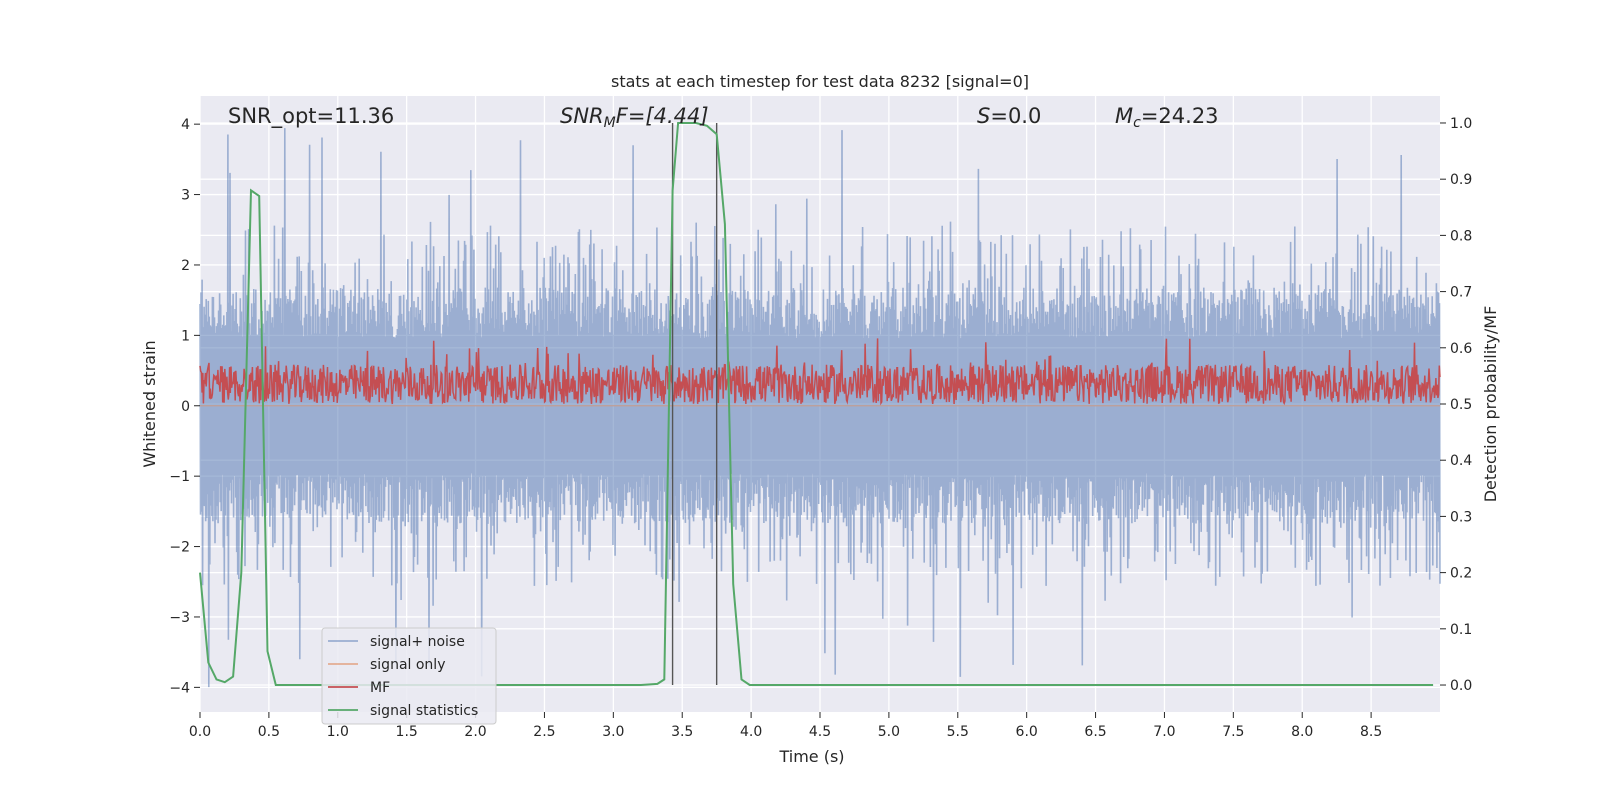  Describe the element at coordinates (1461, 574) in the screenshot. I see `y2-tick-label: 0.2` at that location.